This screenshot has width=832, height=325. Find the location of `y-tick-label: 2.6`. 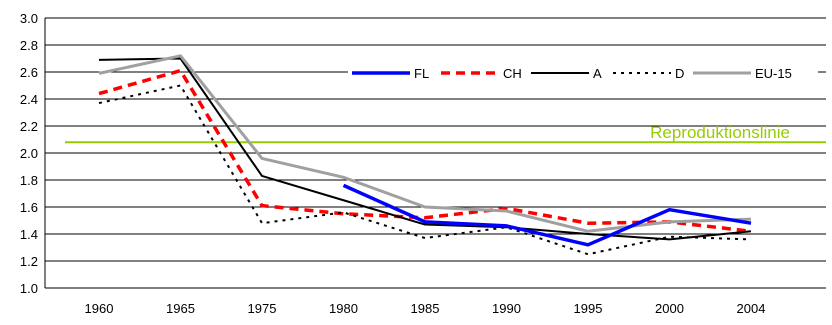

y-tick-label: 2.6 is located at coordinates (29, 72).